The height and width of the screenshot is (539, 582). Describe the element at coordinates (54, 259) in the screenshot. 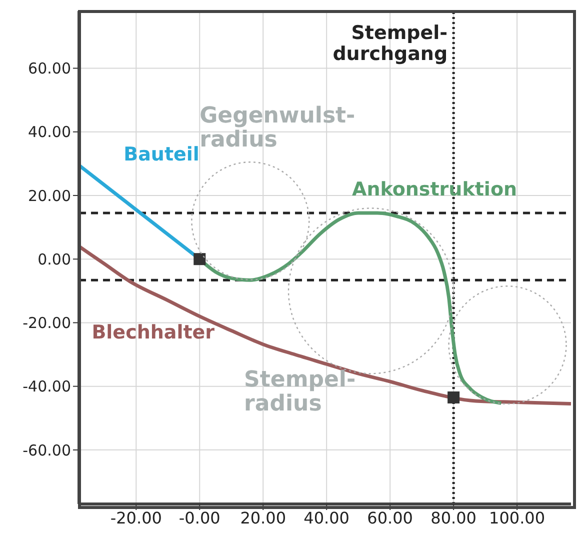

I see `y-tick-label: 0.00` at that location.